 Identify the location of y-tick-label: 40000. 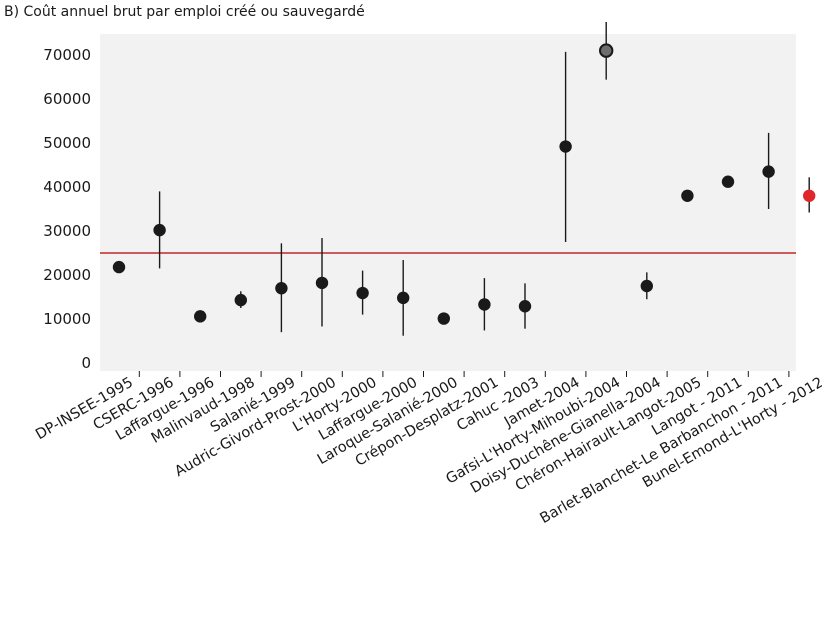
(67, 187).